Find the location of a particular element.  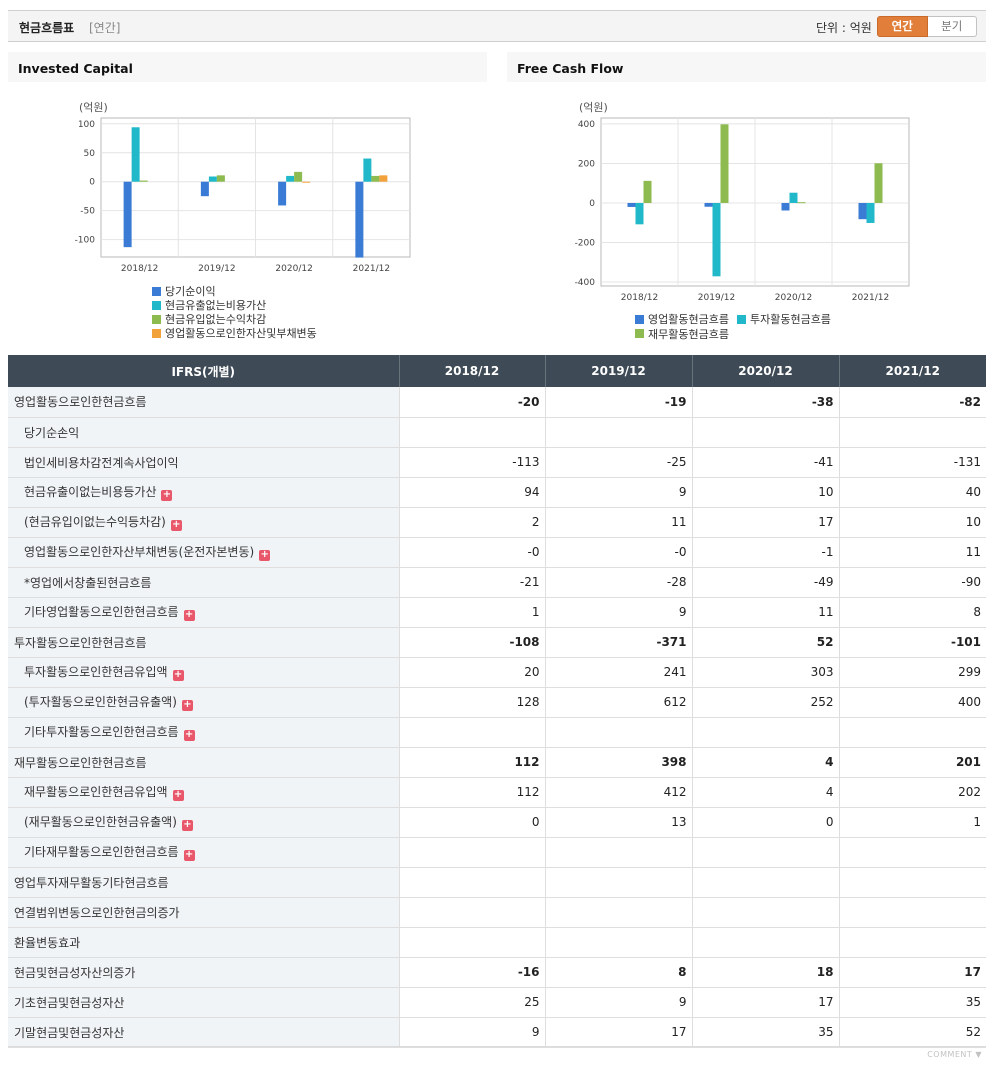

table-row: 영업투자재무활동기타현금흐름 is located at coordinates (497, 882).